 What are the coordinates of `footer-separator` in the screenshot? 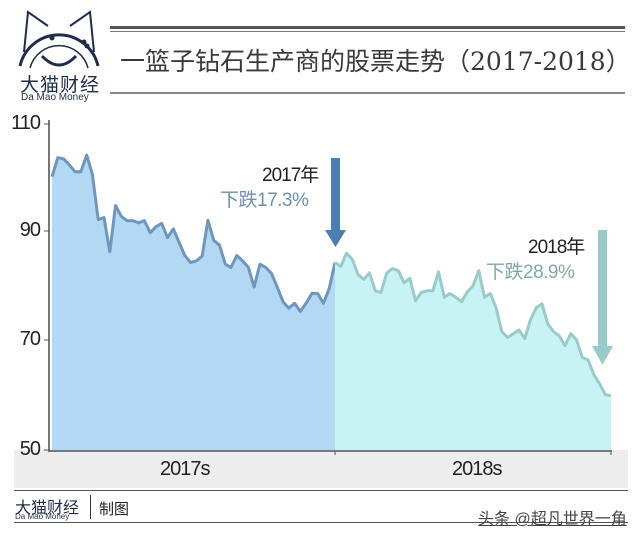 It's located at (90, 507).